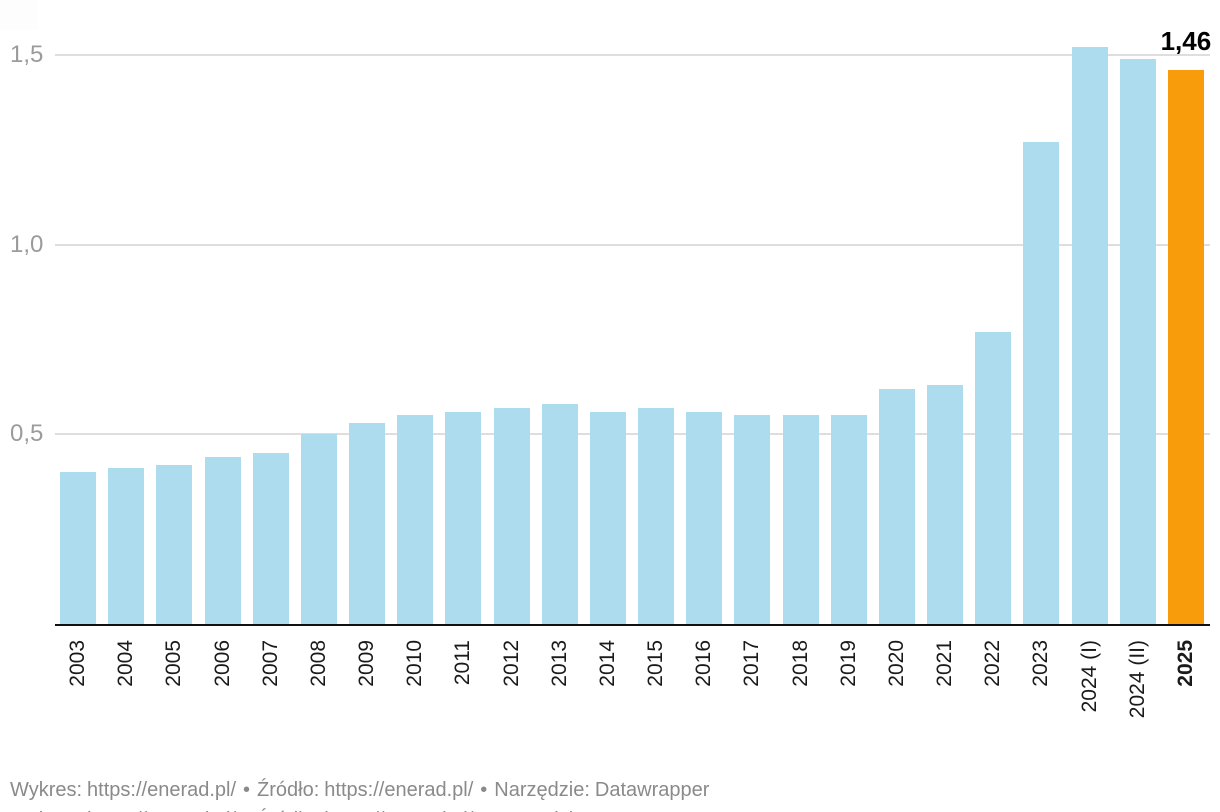  I want to click on footer-chart-label: Wykres:, so click(46, 790).